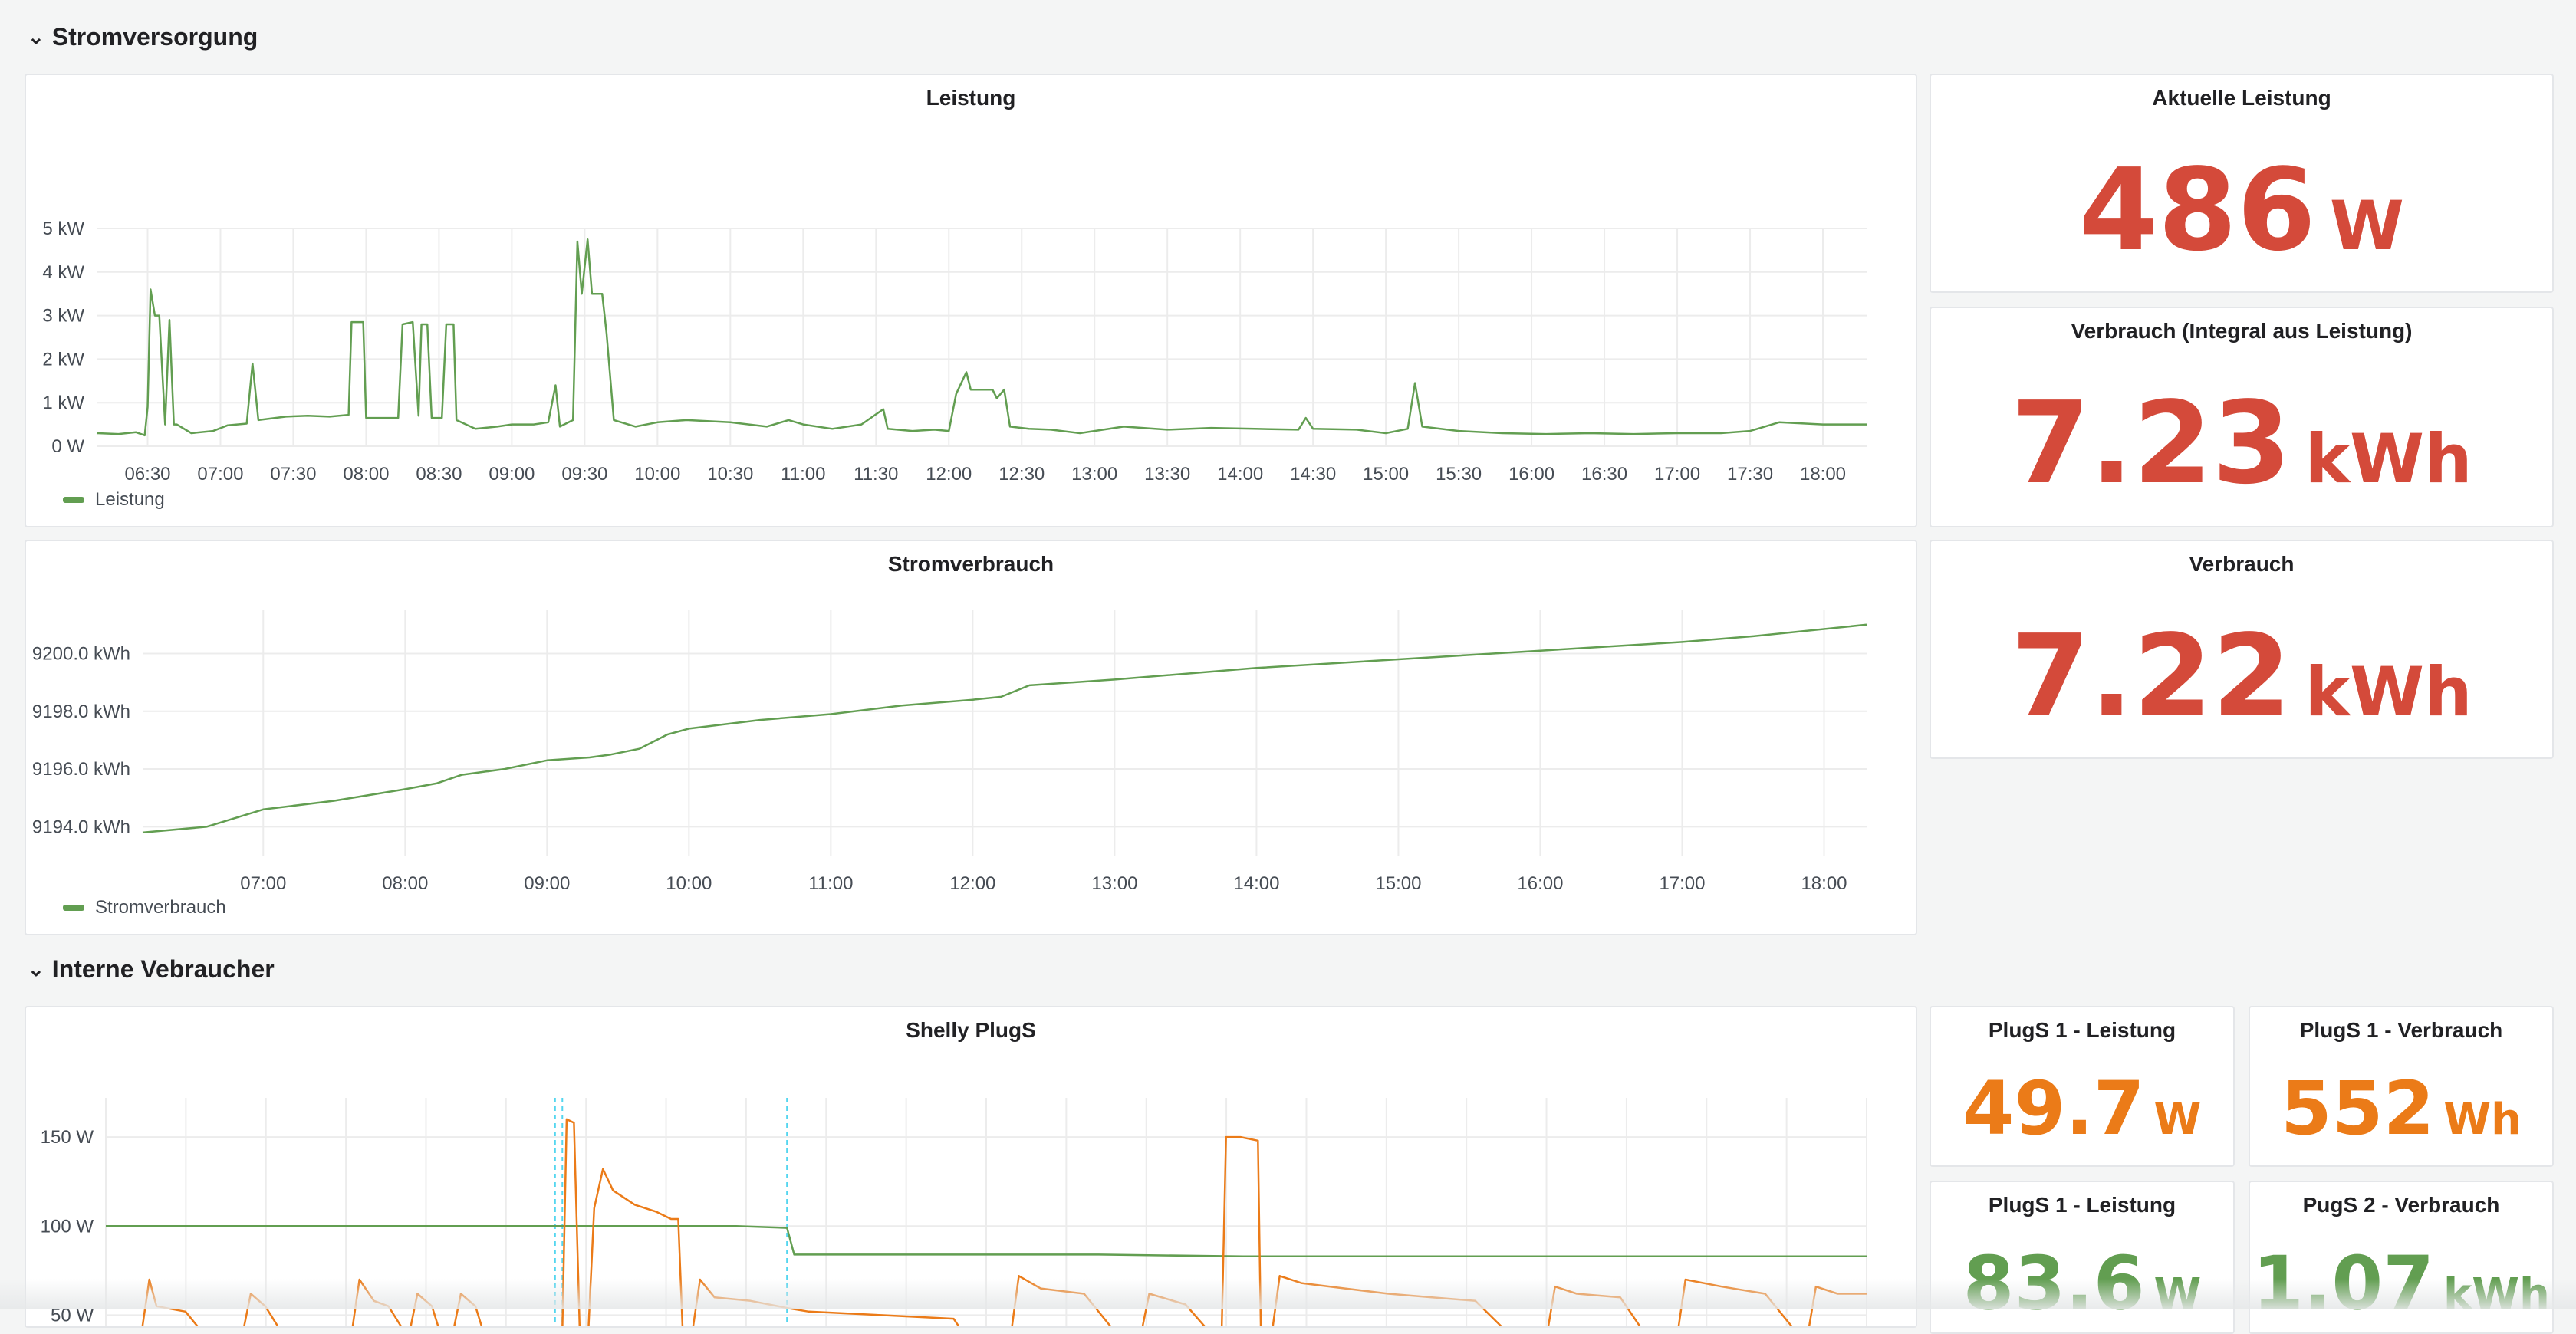 Image resolution: width=2576 pixels, height=1334 pixels. I want to click on panel-aktuelle-leistung: Aktuelle Leistung 486 W, so click(2242, 184).